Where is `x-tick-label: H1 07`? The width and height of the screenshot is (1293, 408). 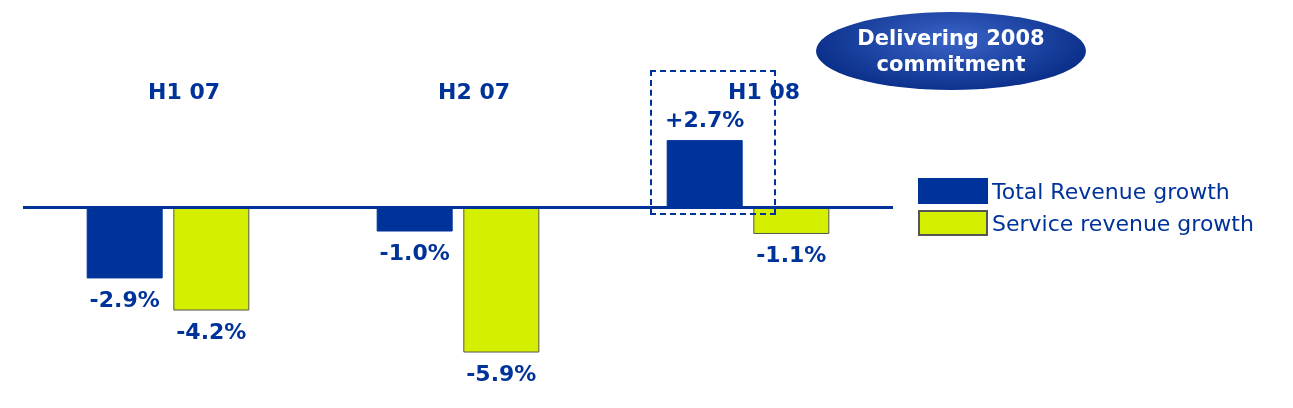 x-tick-label: H1 07 is located at coordinates (184, 91).